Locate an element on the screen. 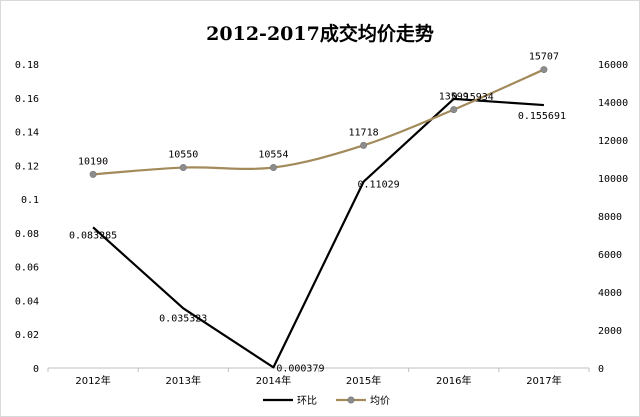 The image size is (640, 417). y-right-tick-label: 4000 is located at coordinates (610, 293).